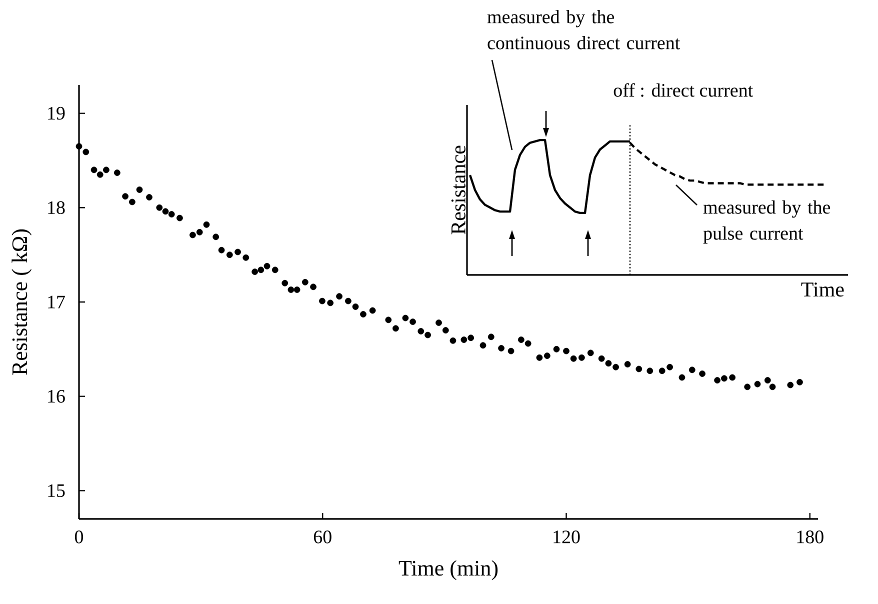  I want to click on x-tick-label: 180, so click(810, 537).